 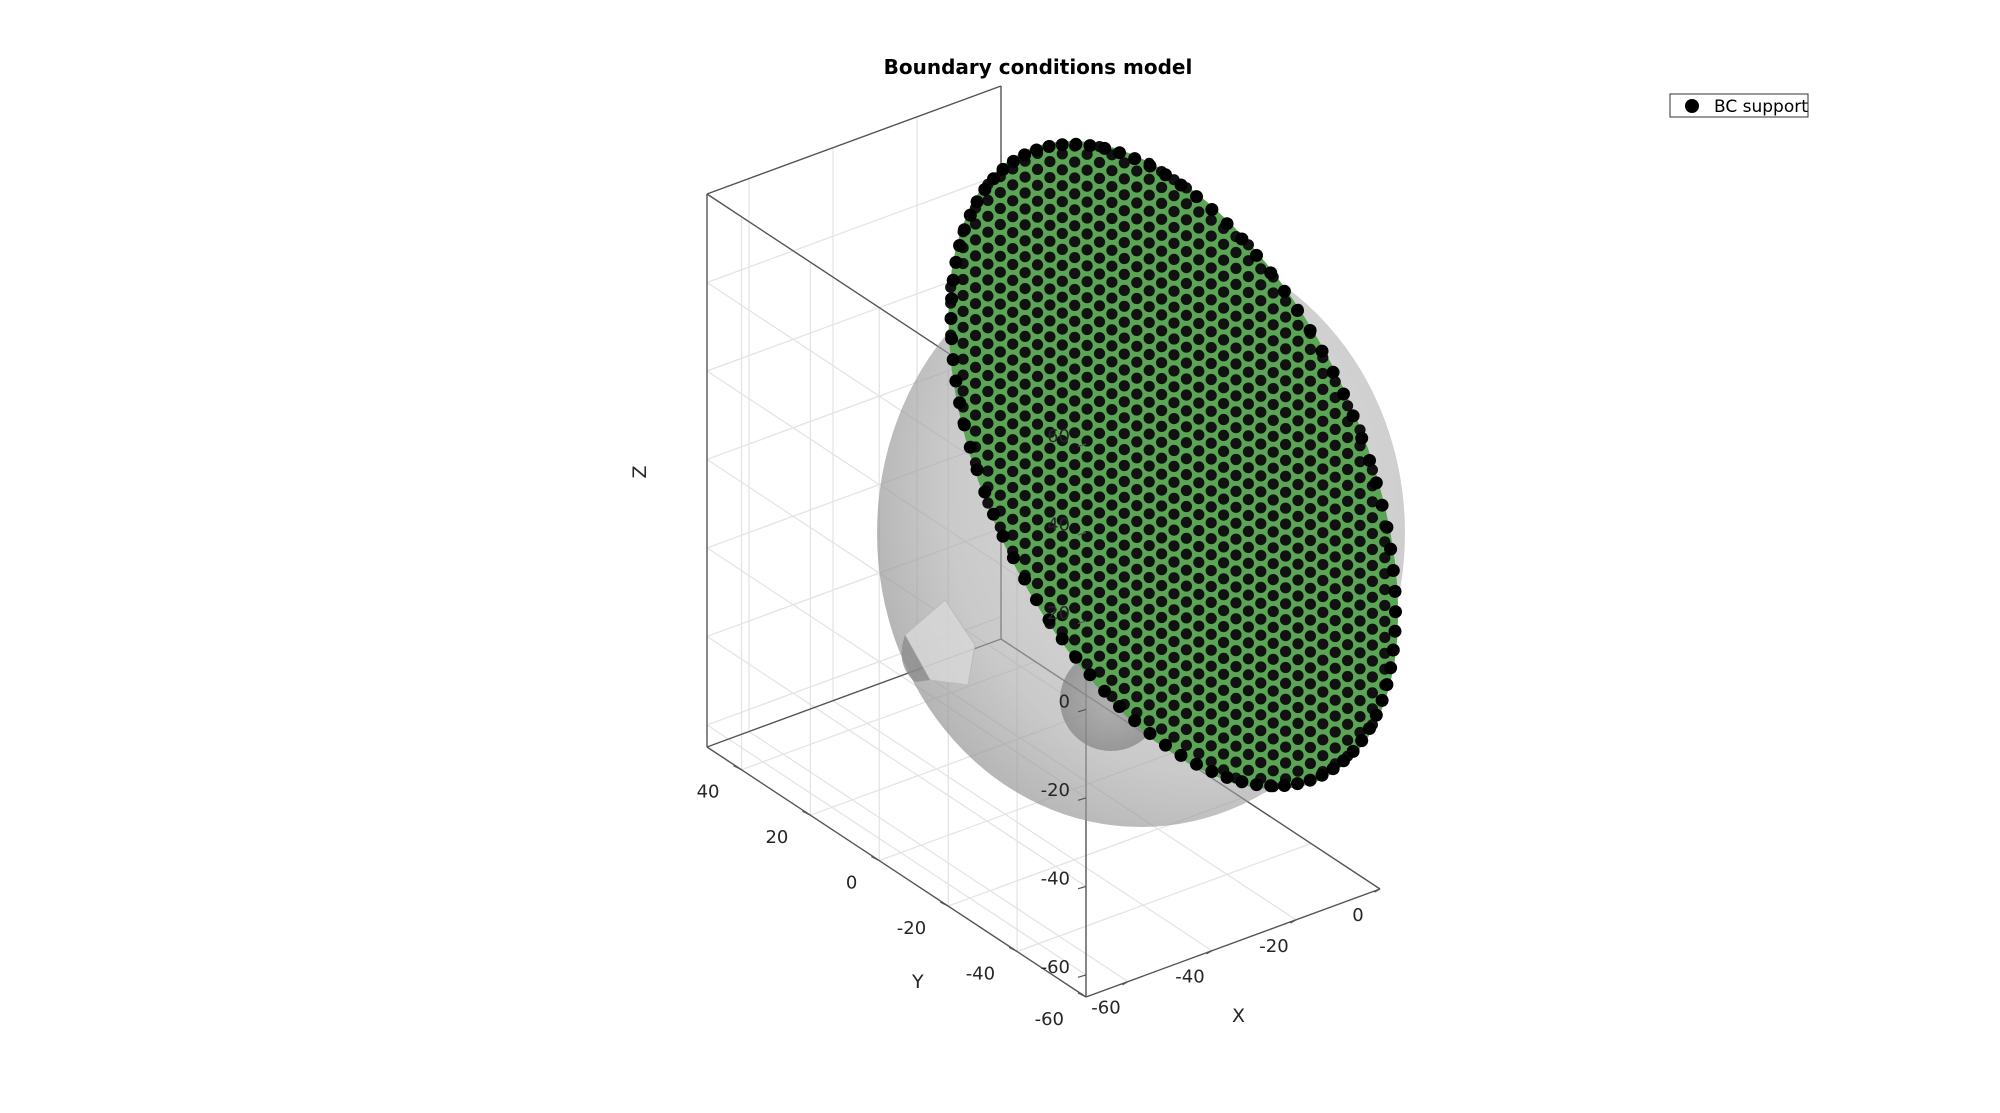 What do you see at coordinates (1058, 436) in the screenshot?
I see `z-tick-label: 60` at bounding box center [1058, 436].